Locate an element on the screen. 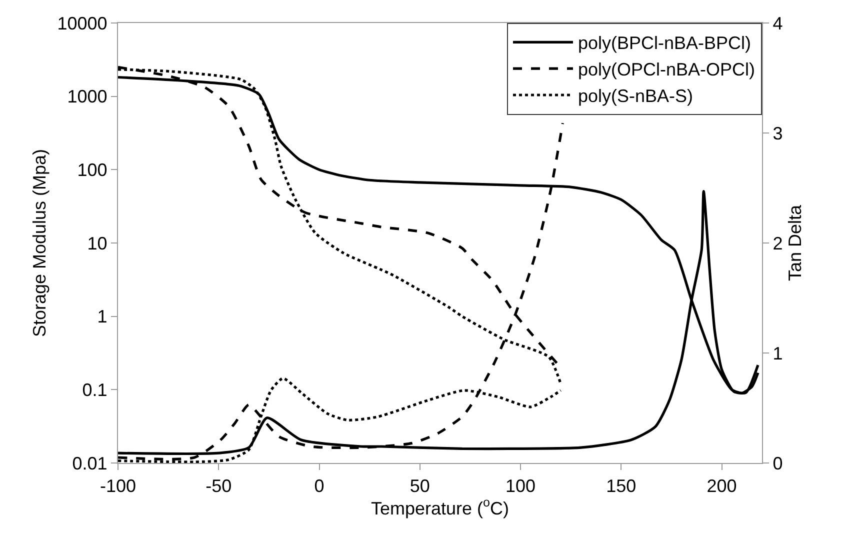 The height and width of the screenshot is (543, 843). y-tick-label: 10000 is located at coordinates (82, 23).